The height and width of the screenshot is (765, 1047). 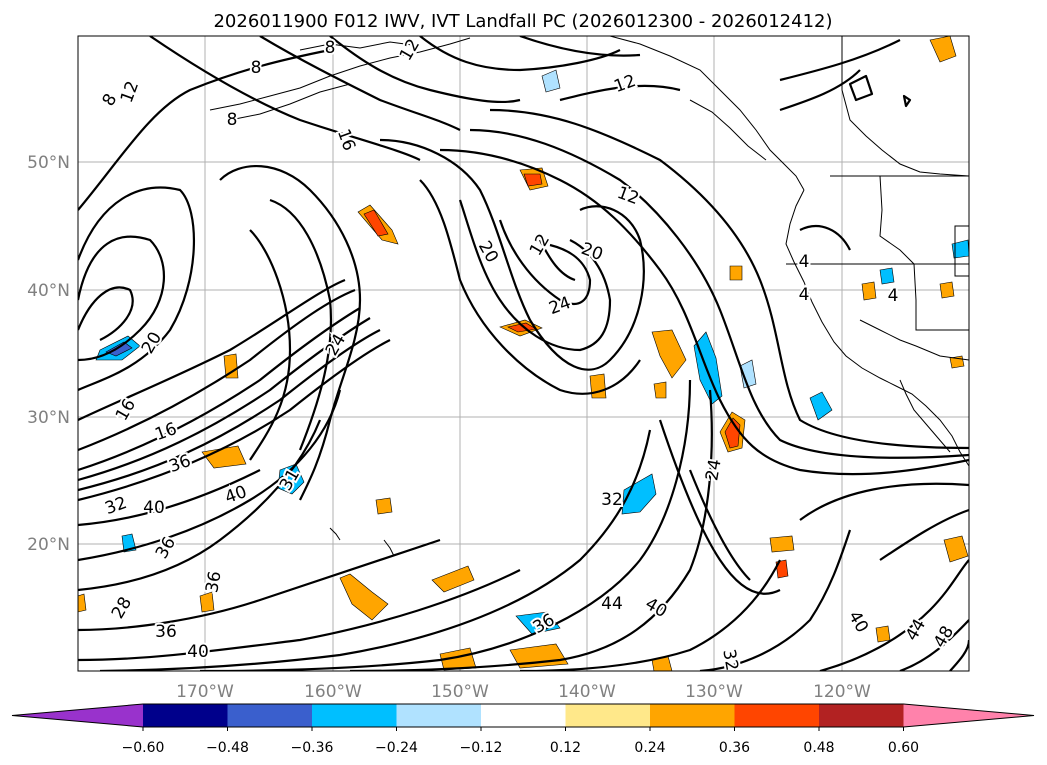 I want to click on colorbar-tick-label: −0.24, so click(x=396, y=748).